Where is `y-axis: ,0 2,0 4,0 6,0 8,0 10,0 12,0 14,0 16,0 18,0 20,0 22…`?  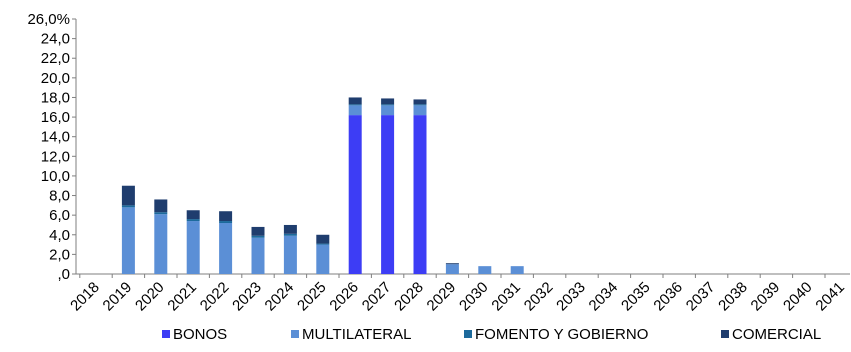 y-axis: ,0 2,0 4,0 6,0 8,0 10,0 12,0 14,0 16,0 18,0 20,0 22… is located at coordinates (51, 147).